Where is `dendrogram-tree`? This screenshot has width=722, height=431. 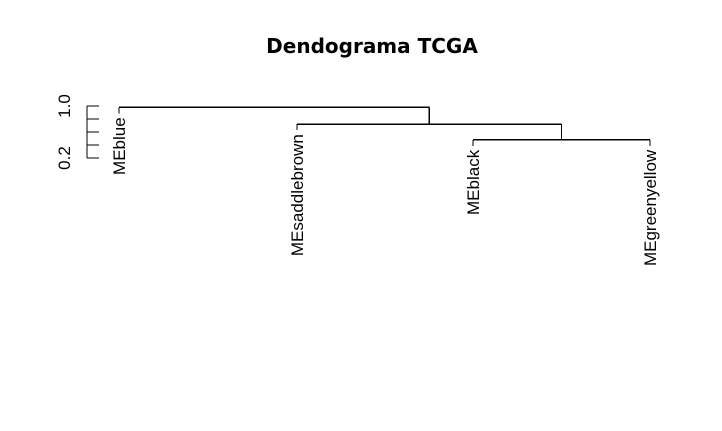
dendrogram-tree is located at coordinates (384, 126).